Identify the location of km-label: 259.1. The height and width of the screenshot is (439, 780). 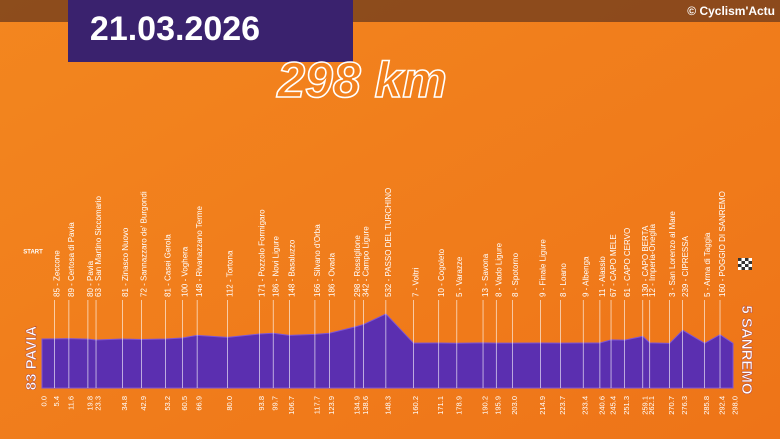
(644, 405).